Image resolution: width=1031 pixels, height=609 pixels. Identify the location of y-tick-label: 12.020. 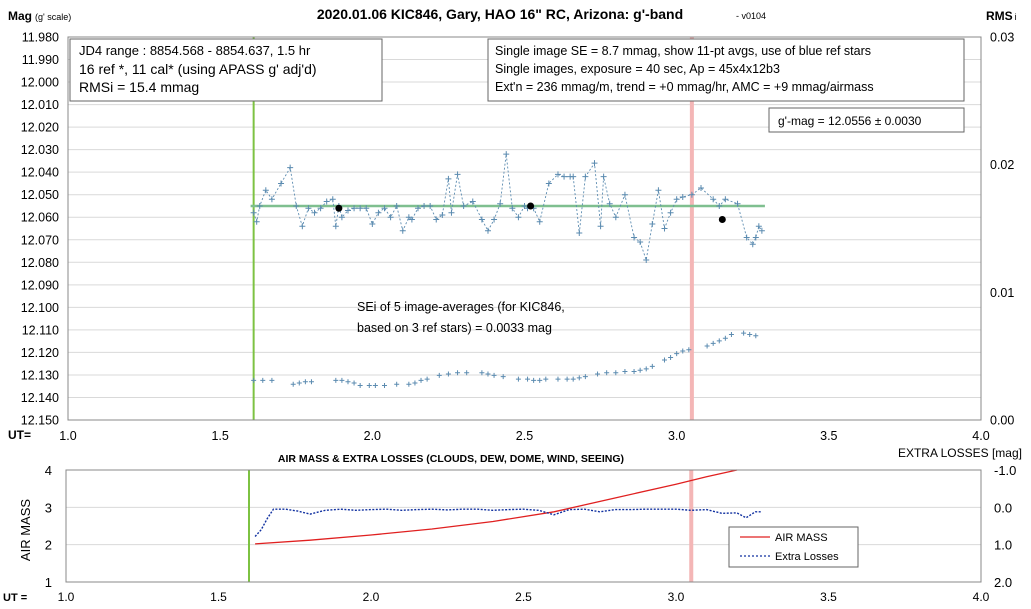
(40, 128).